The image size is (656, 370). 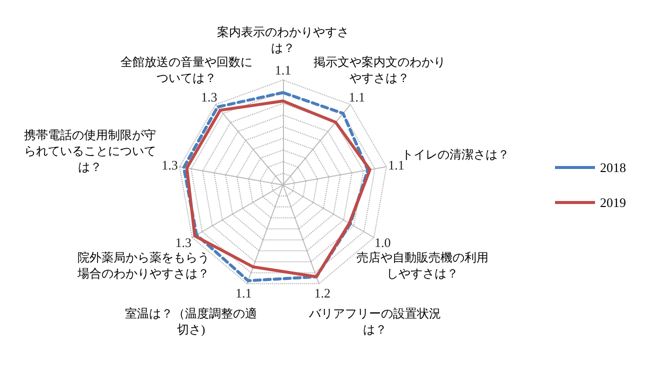 What do you see at coordinates (613, 202) in the screenshot?
I see `legend-label: 2019` at bounding box center [613, 202].